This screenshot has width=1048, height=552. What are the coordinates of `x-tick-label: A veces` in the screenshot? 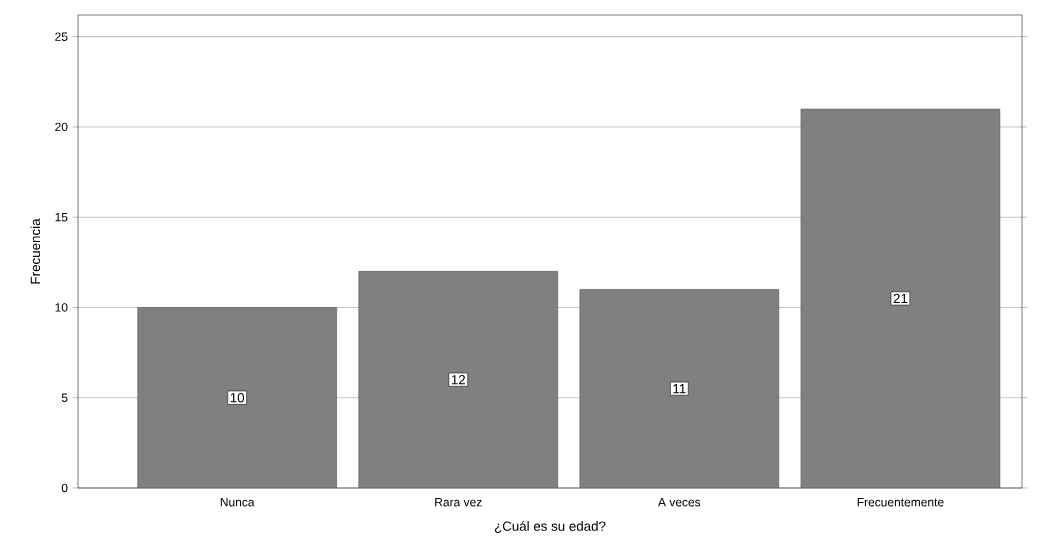 It's located at (679, 502).